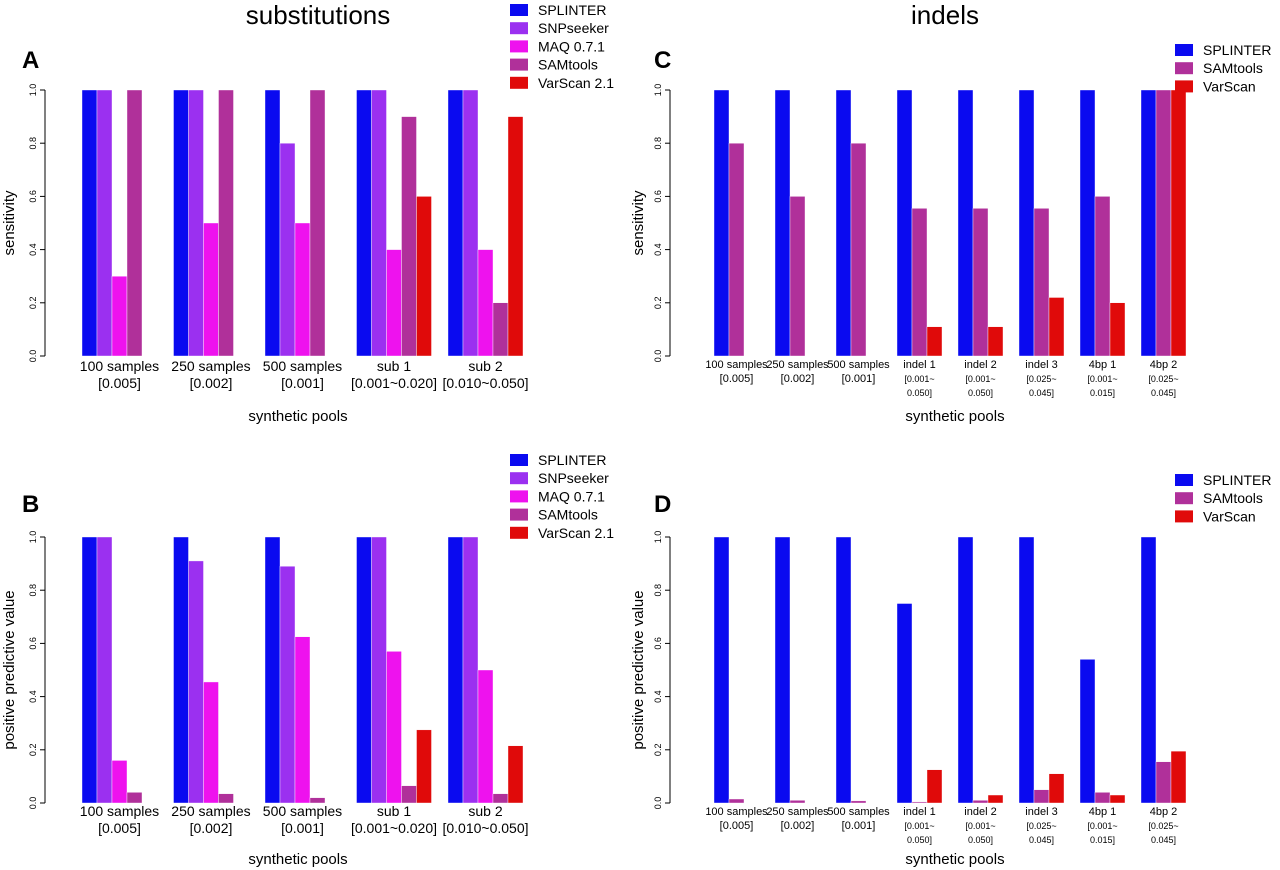 This screenshot has height=870, width=1280. What do you see at coordinates (573, 478) in the screenshot?
I see `legend-label: SNPseeker` at bounding box center [573, 478].